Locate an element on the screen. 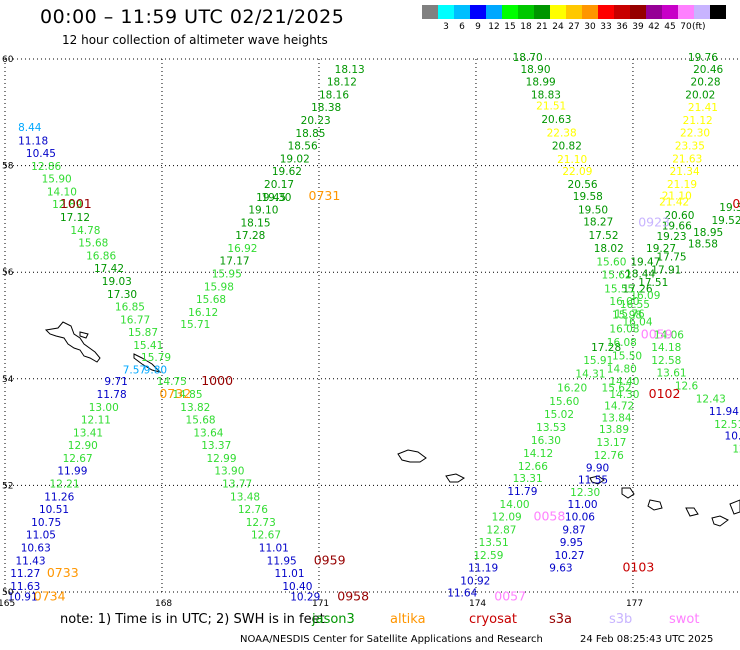  wave-height-value: 15.95 is located at coordinates (227, 275).